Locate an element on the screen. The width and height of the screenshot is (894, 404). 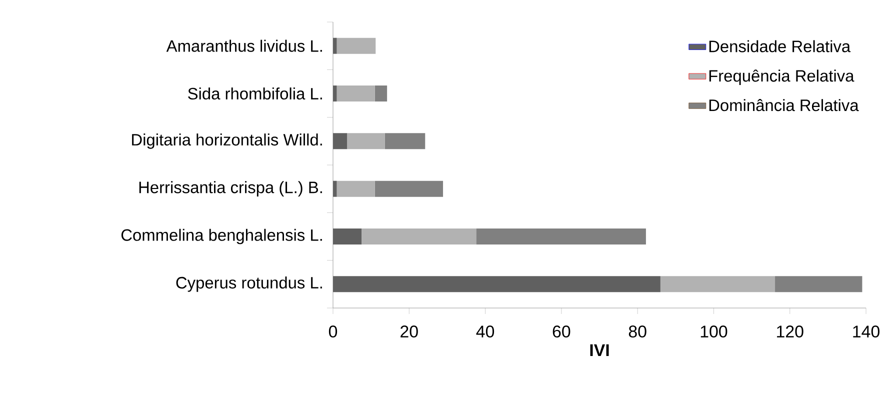
x-tick-label: 80 is located at coordinates (637, 332).